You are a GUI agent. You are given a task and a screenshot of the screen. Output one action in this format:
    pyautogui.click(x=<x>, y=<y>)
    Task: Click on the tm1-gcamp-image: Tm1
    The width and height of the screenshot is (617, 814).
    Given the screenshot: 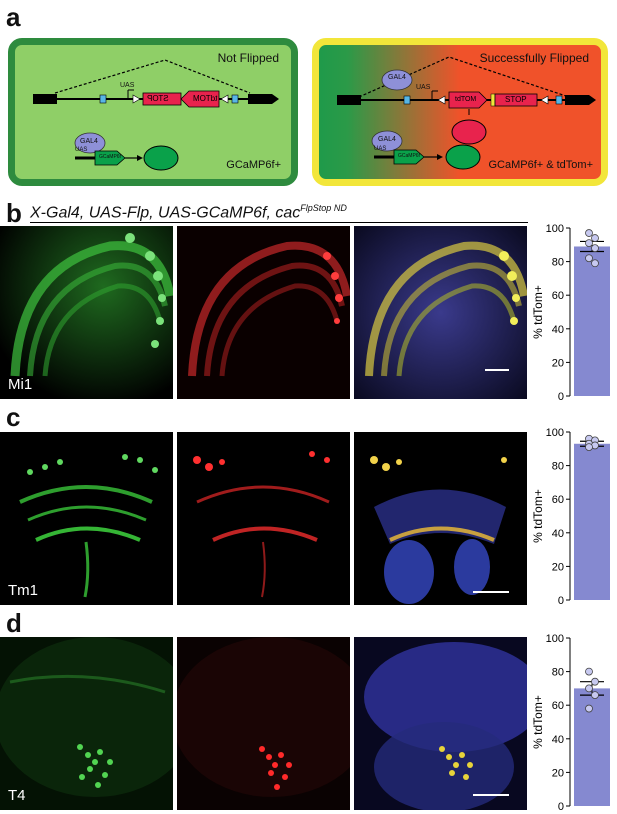 What is the action you would take?
    pyautogui.click(x=86, y=518)
    